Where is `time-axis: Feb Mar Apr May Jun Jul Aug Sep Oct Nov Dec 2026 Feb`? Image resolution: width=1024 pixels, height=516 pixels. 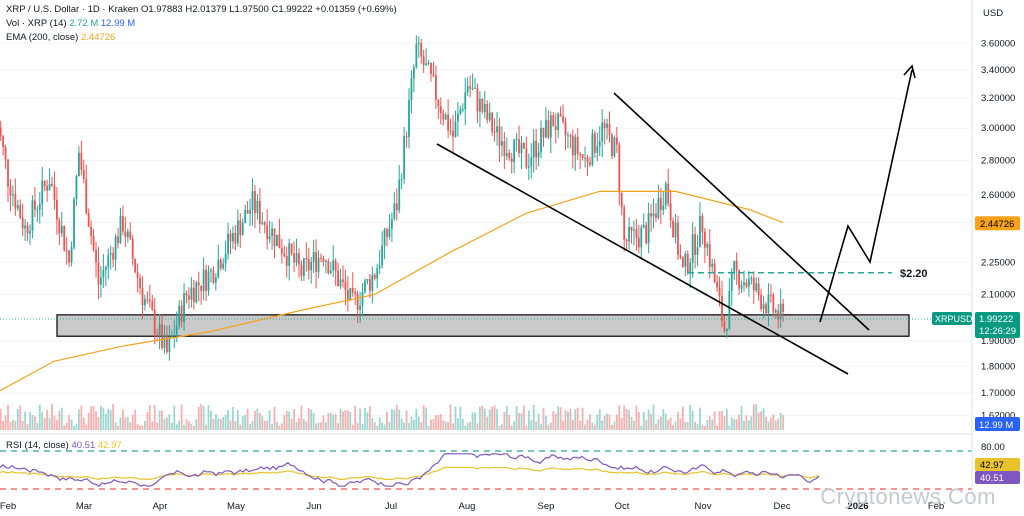 time-axis: Feb Mar Apr May Jun Jul Aug Sep Oct Nov Dec 2026 Feb is located at coordinates (472, 506).